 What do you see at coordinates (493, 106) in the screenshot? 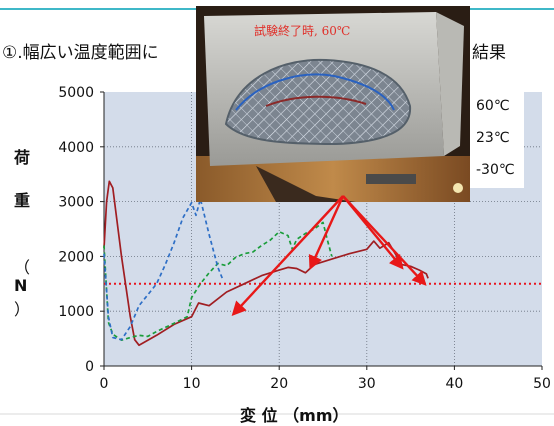
I see `legend-item-60c: 60℃` at bounding box center [493, 106].